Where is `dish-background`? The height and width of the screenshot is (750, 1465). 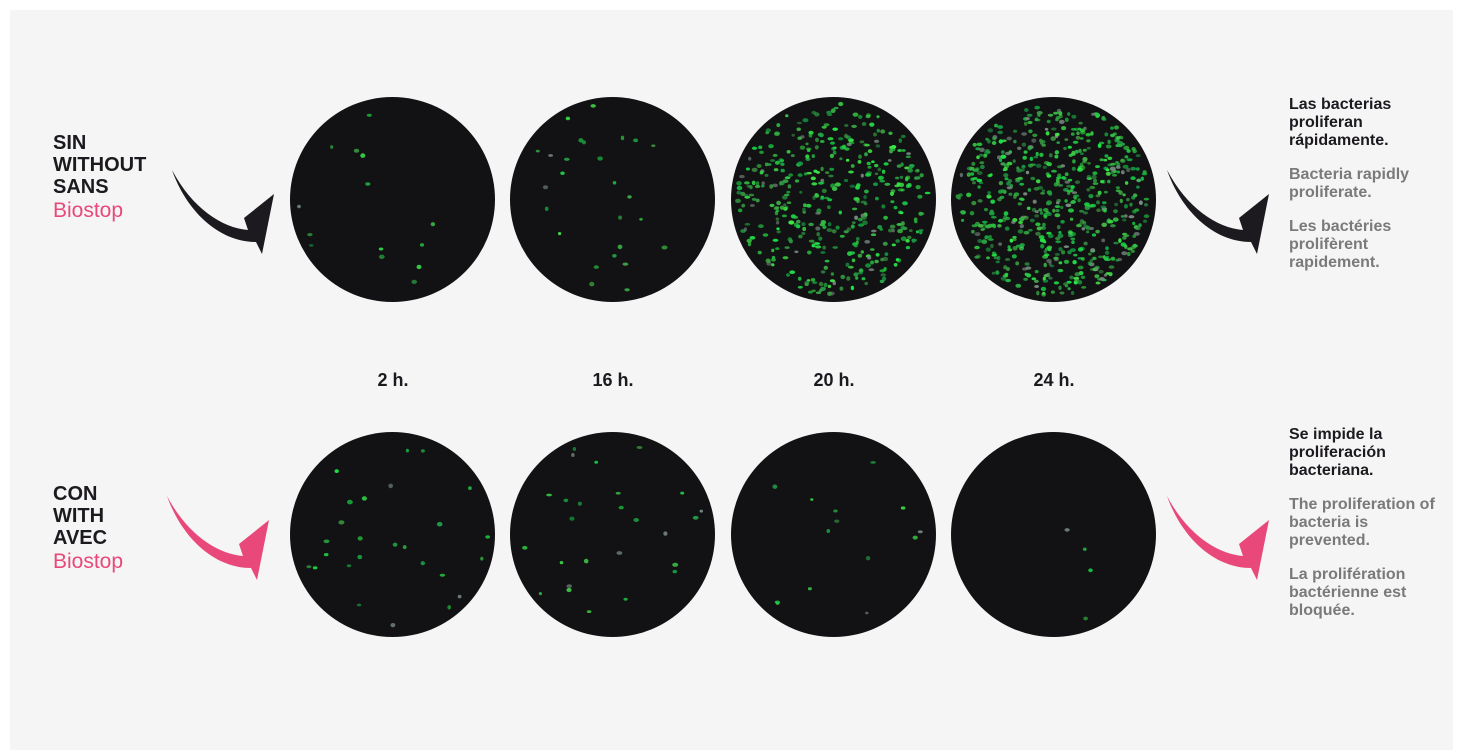
dish-background is located at coordinates (612, 199).